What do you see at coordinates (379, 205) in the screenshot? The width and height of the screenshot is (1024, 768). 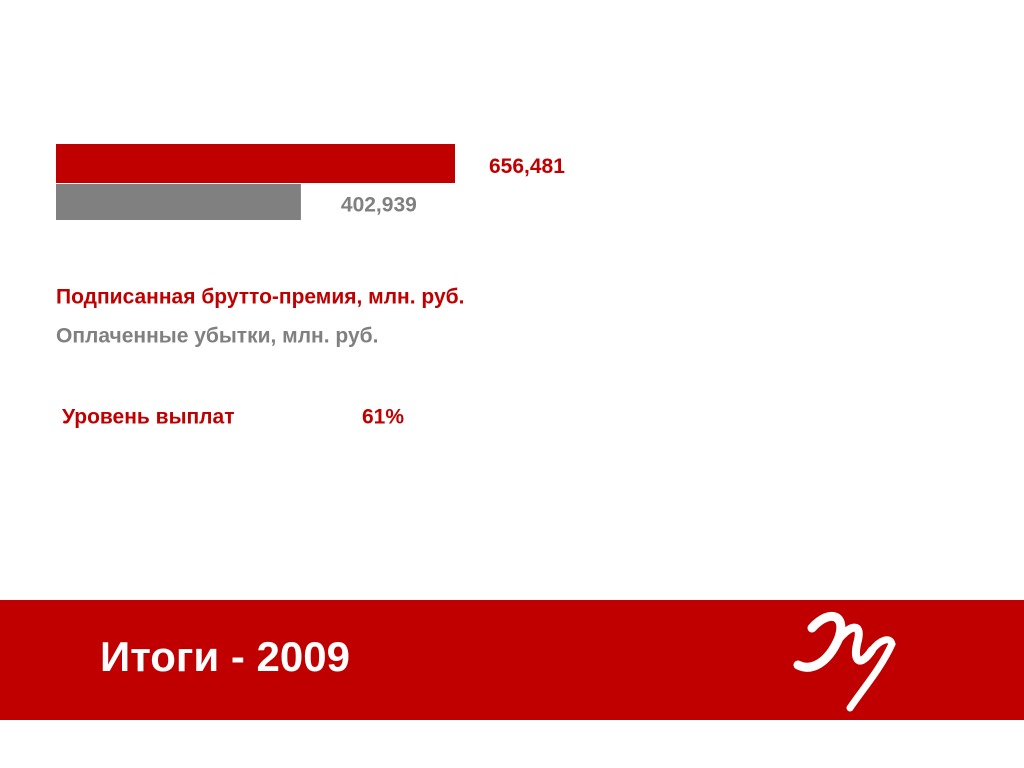 I see `value-label: 402,939` at bounding box center [379, 205].